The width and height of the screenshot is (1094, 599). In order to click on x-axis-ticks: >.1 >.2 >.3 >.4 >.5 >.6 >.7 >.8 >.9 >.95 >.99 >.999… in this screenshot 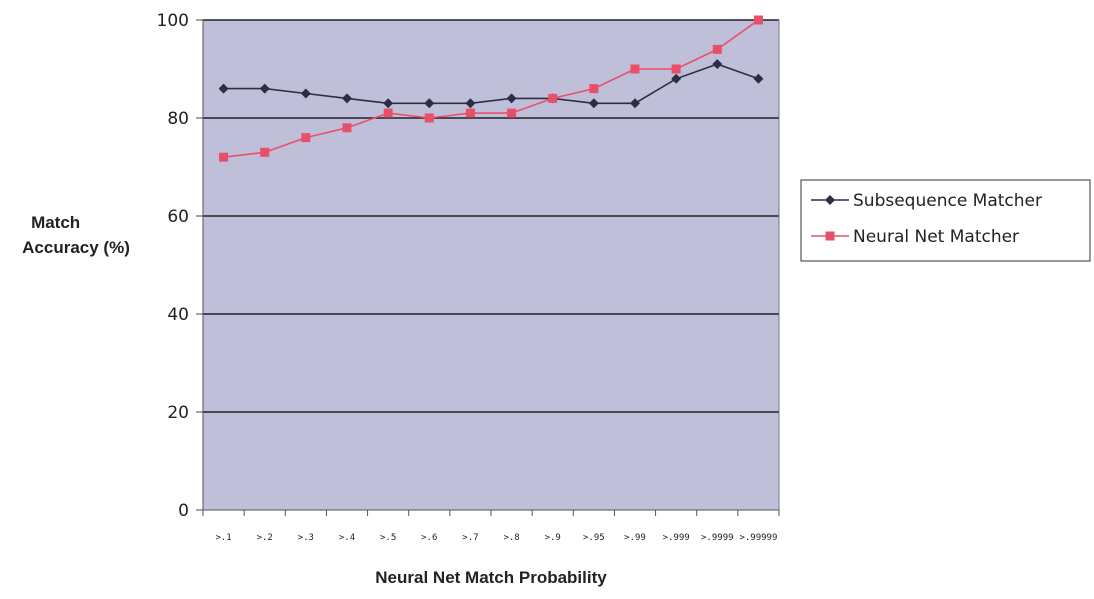, I will do `click(491, 526)`.